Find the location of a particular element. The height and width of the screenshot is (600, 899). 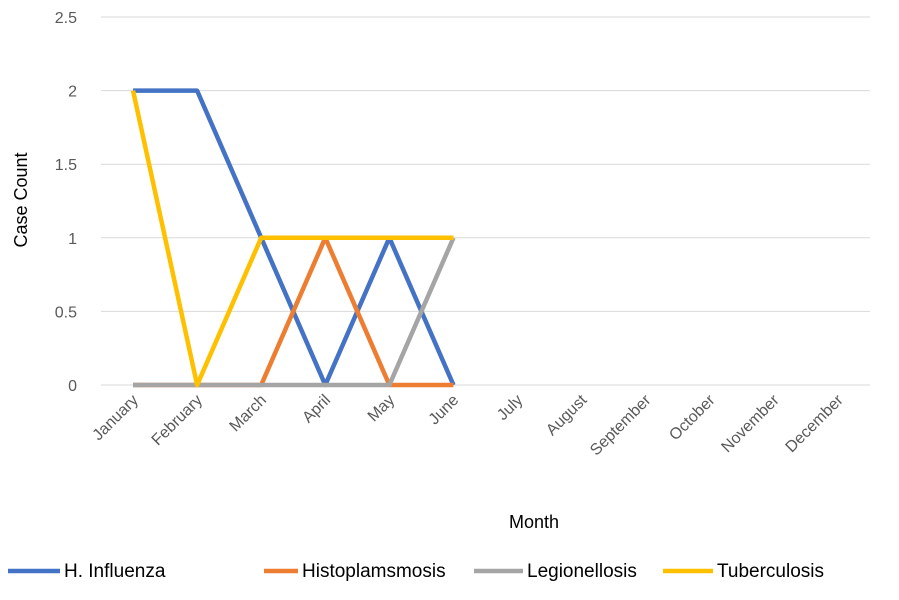

x-tick-label: March is located at coordinates (248, 413).